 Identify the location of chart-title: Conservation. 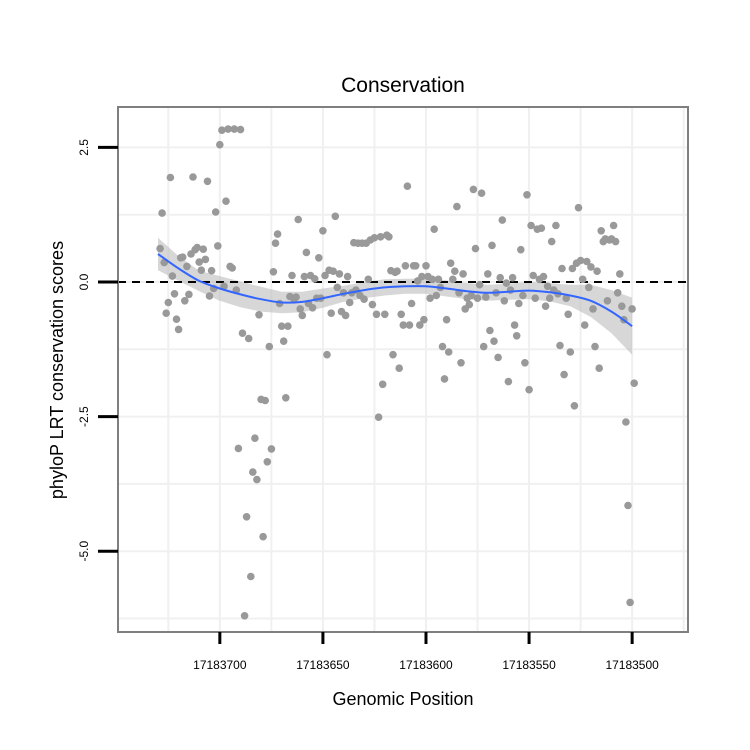
(403, 85).